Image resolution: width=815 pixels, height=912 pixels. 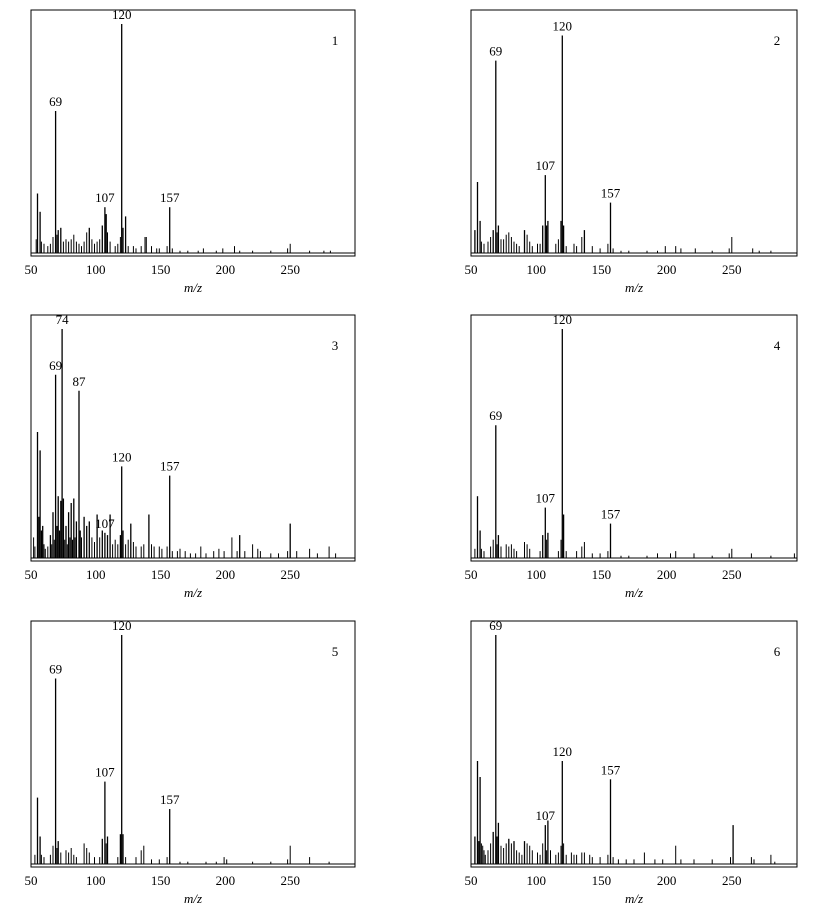 What do you see at coordinates (777, 40) in the screenshot?
I see `panel-label: 2` at bounding box center [777, 40].